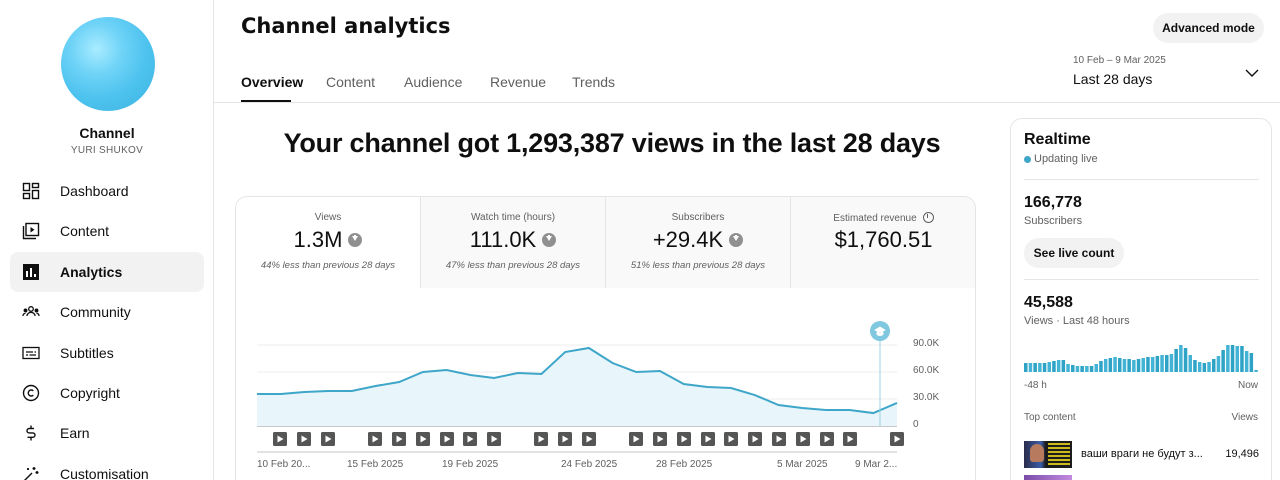 This screenshot has width=1280, height=480. I want to click on y-axis-tick: 0, so click(916, 424).